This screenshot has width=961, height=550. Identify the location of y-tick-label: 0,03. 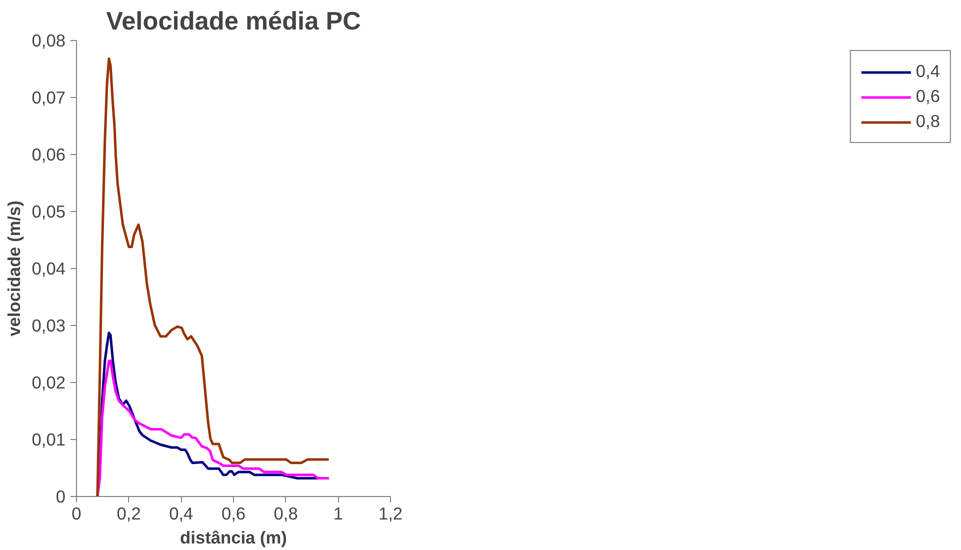
(49, 326).